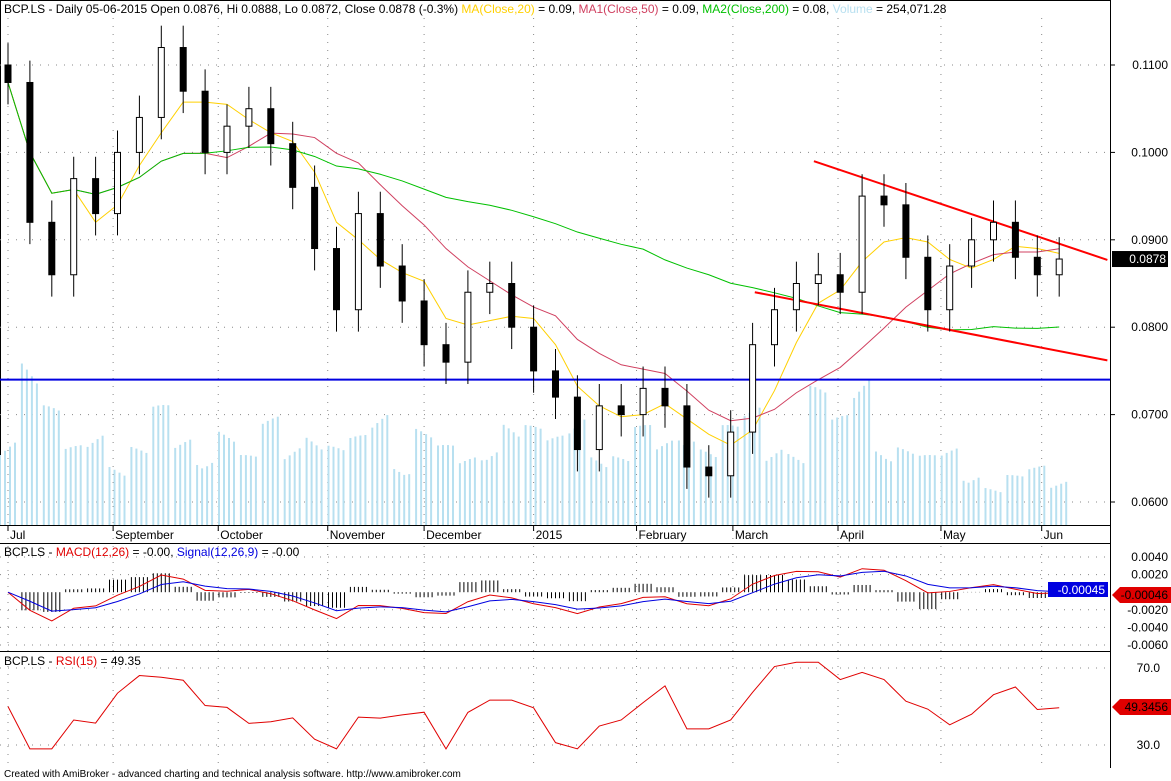  What do you see at coordinates (555, 9) in the screenshot?
I see `ma20-value: = 0.09,` at bounding box center [555, 9].